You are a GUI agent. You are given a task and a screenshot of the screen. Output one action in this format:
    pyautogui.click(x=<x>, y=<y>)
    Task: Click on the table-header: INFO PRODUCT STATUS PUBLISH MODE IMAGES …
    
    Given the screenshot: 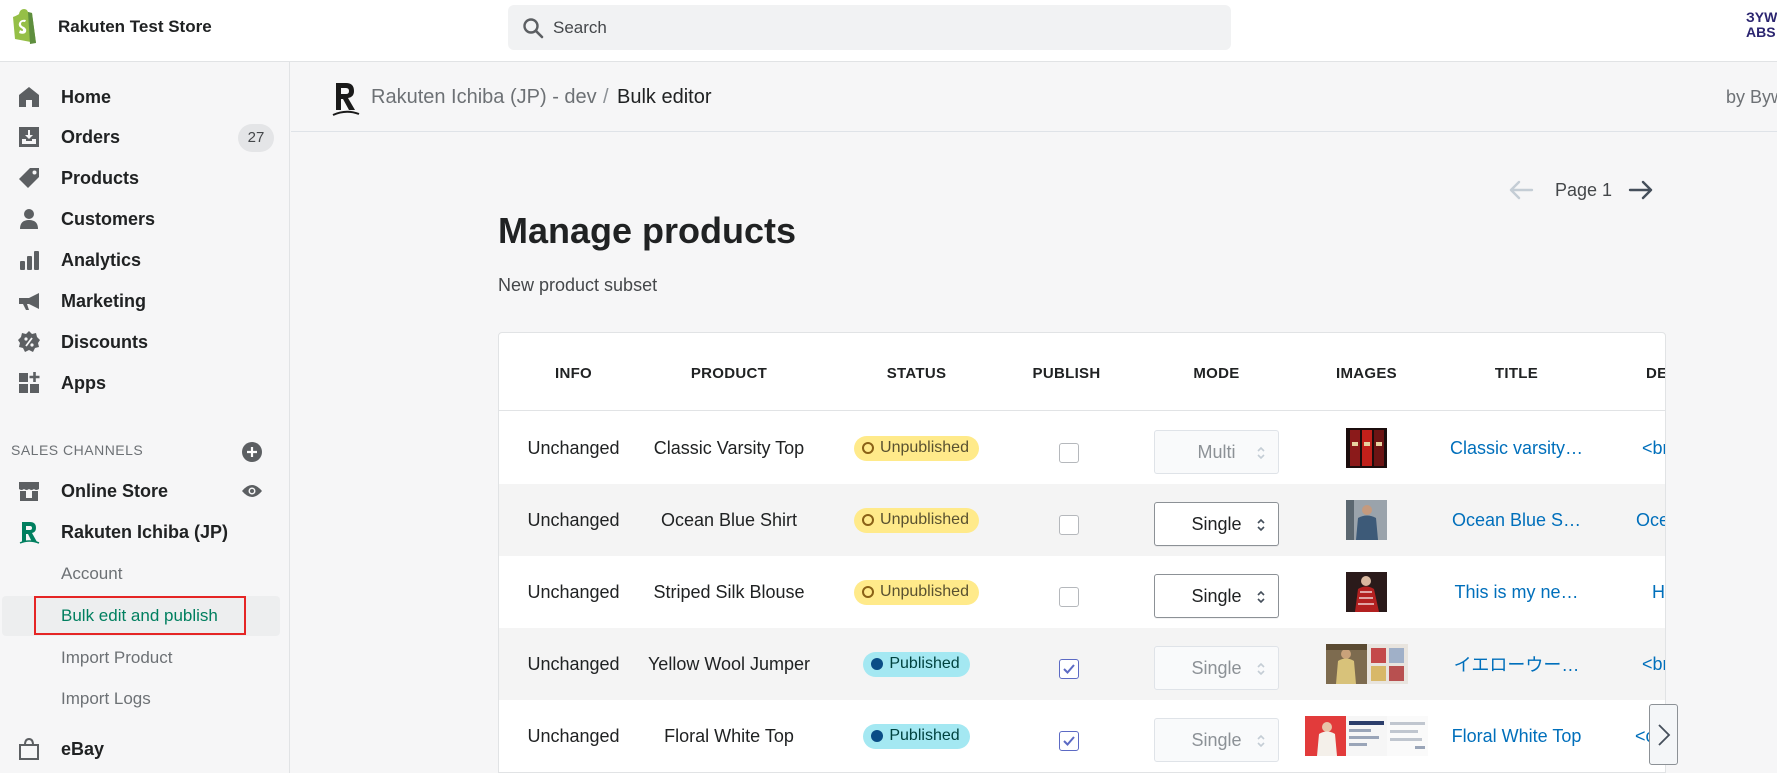 What is the action you would take?
    pyautogui.click(x=1082, y=372)
    